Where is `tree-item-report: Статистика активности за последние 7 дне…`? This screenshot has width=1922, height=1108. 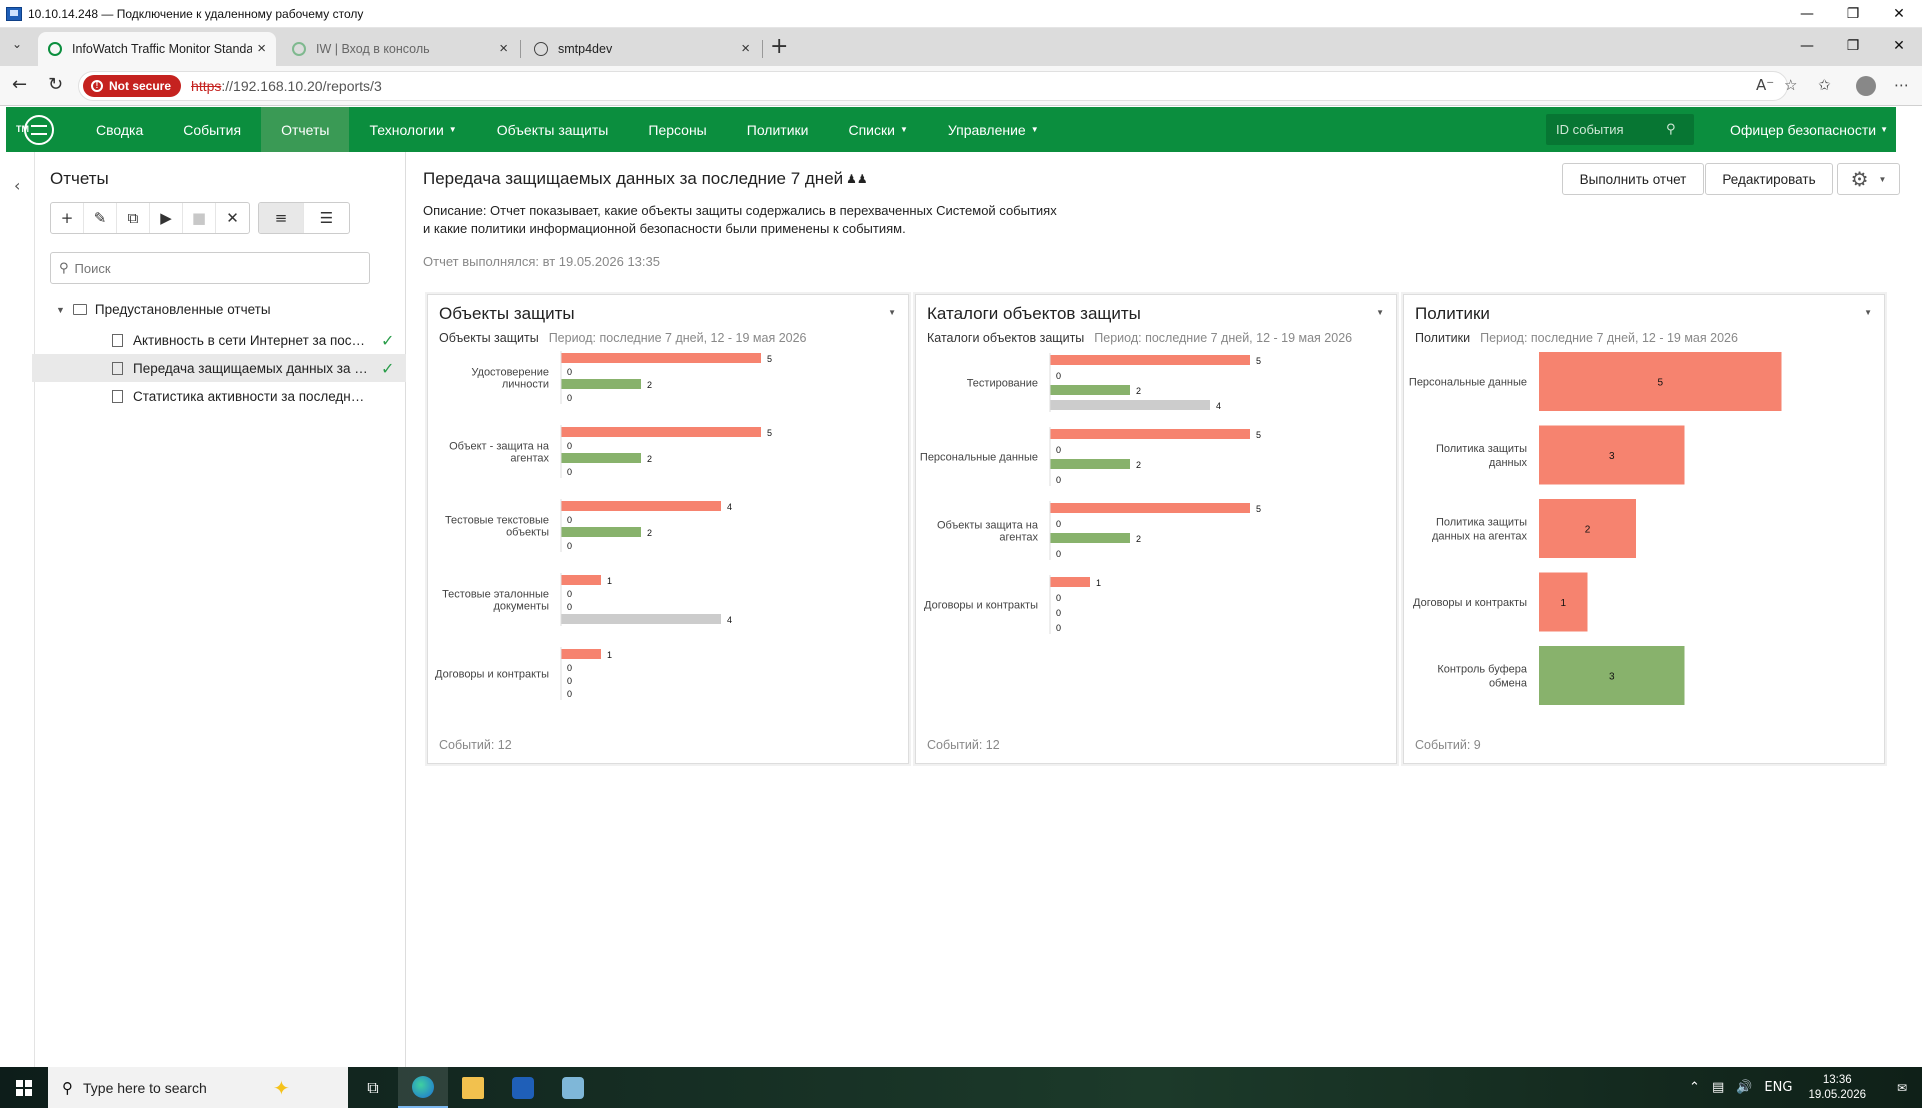 tree-item-report: Статистика активности за последние 7 дне… is located at coordinates (219, 396).